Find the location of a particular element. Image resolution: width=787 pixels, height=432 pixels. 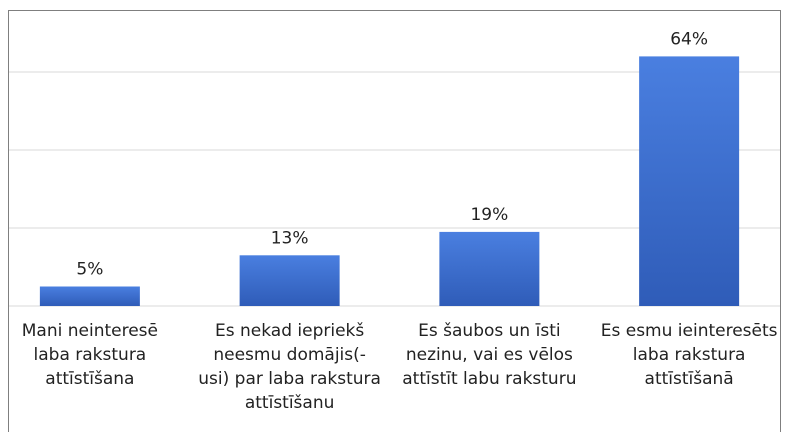

label-line: nezinu, vai es vēlos is located at coordinates (489, 355).